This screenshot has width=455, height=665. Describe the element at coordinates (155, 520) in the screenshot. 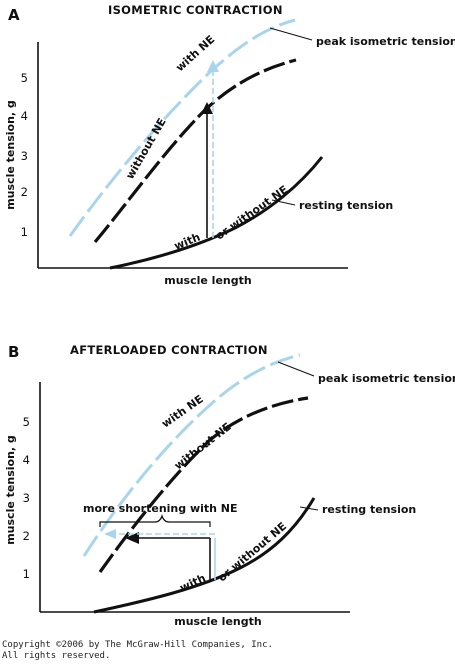

I see `panel-b-shortening-bracket` at that location.